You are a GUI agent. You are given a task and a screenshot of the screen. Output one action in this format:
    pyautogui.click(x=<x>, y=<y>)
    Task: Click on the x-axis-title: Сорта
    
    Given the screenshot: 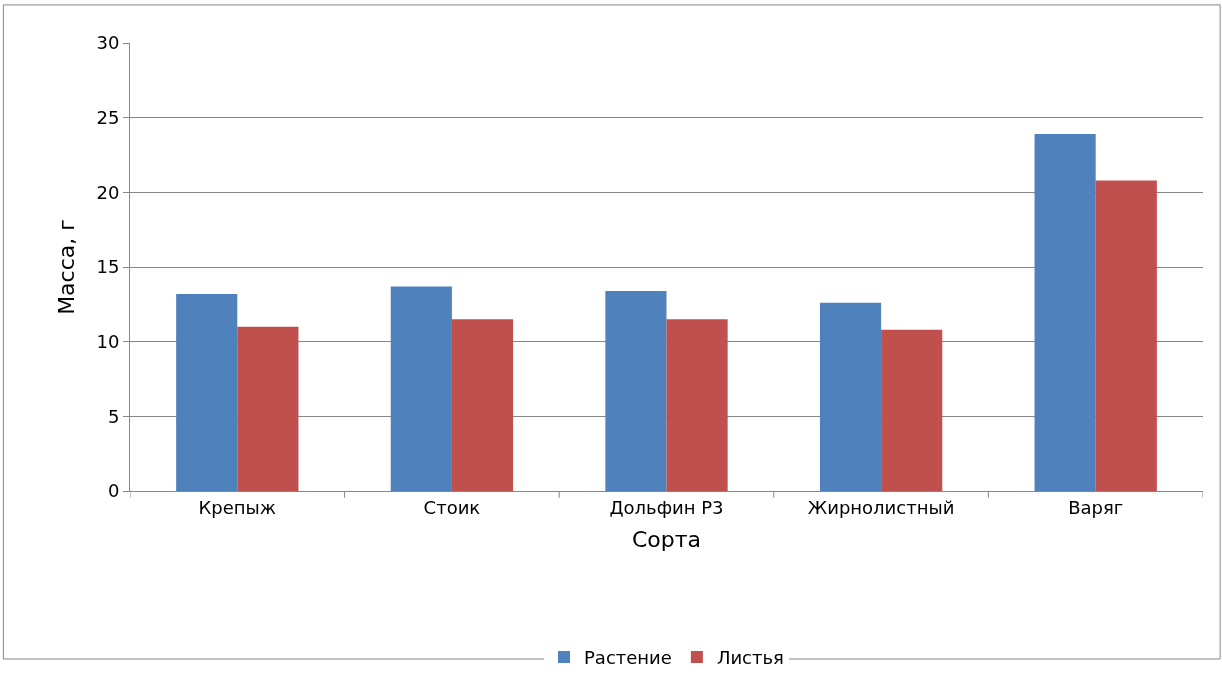 What is the action you would take?
    pyautogui.click(x=666, y=540)
    